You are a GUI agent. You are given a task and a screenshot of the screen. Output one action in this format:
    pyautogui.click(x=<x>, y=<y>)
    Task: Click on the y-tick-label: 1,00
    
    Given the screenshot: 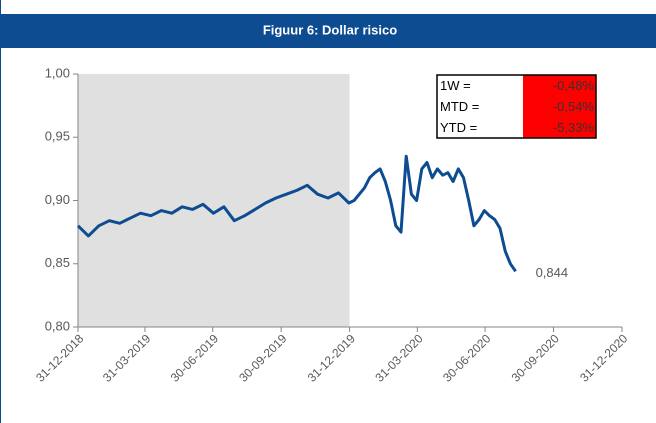 What is the action you would take?
    pyautogui.click(x=57, y=72)
    